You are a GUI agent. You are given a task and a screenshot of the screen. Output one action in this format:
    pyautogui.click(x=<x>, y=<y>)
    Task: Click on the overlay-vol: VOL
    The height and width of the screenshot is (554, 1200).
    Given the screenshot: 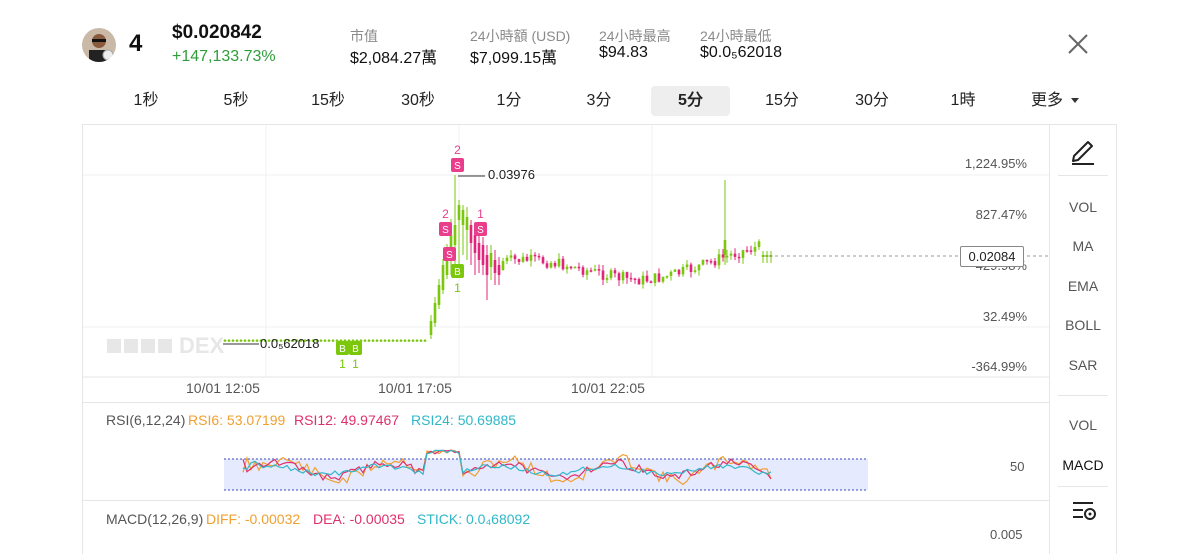 What is the action you would take?
    pyautogui.click(x=1082, y=207)
    